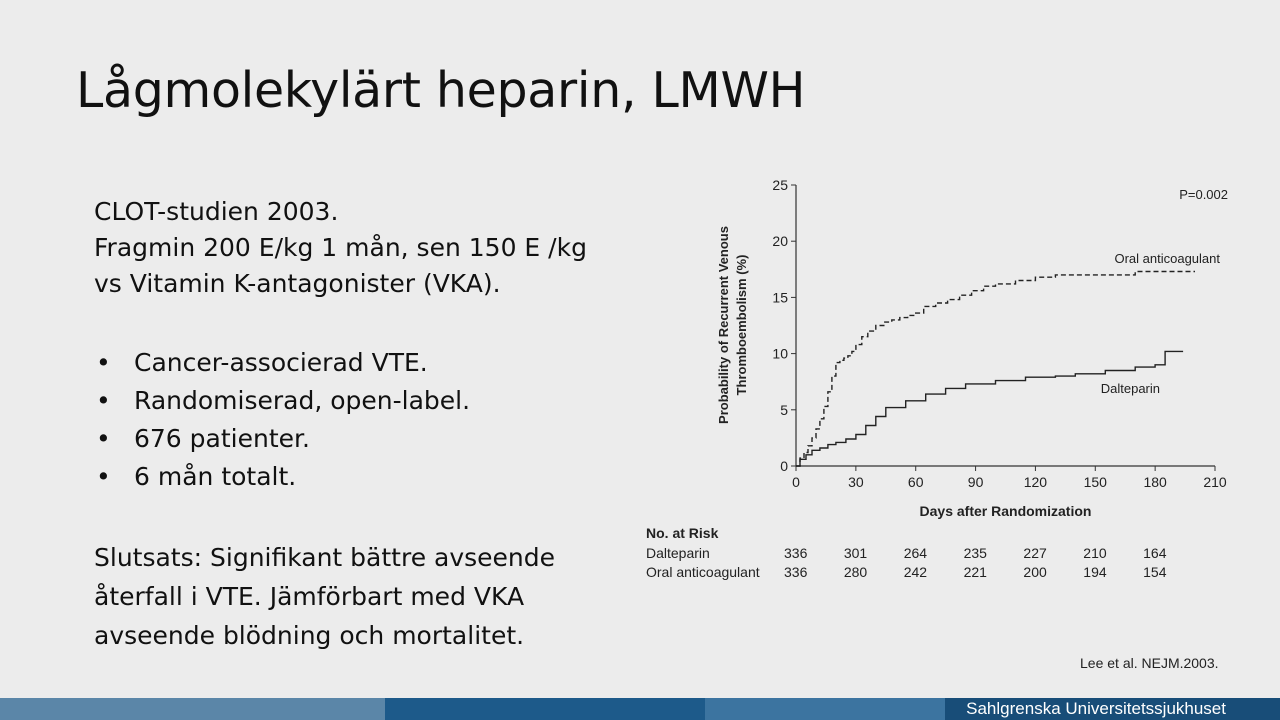 The width and height of the screenshot is (1280, 720). Describe the element at coordinates (1155, 482) in the screenshot. I see `x-tick-label: 180` at that location.